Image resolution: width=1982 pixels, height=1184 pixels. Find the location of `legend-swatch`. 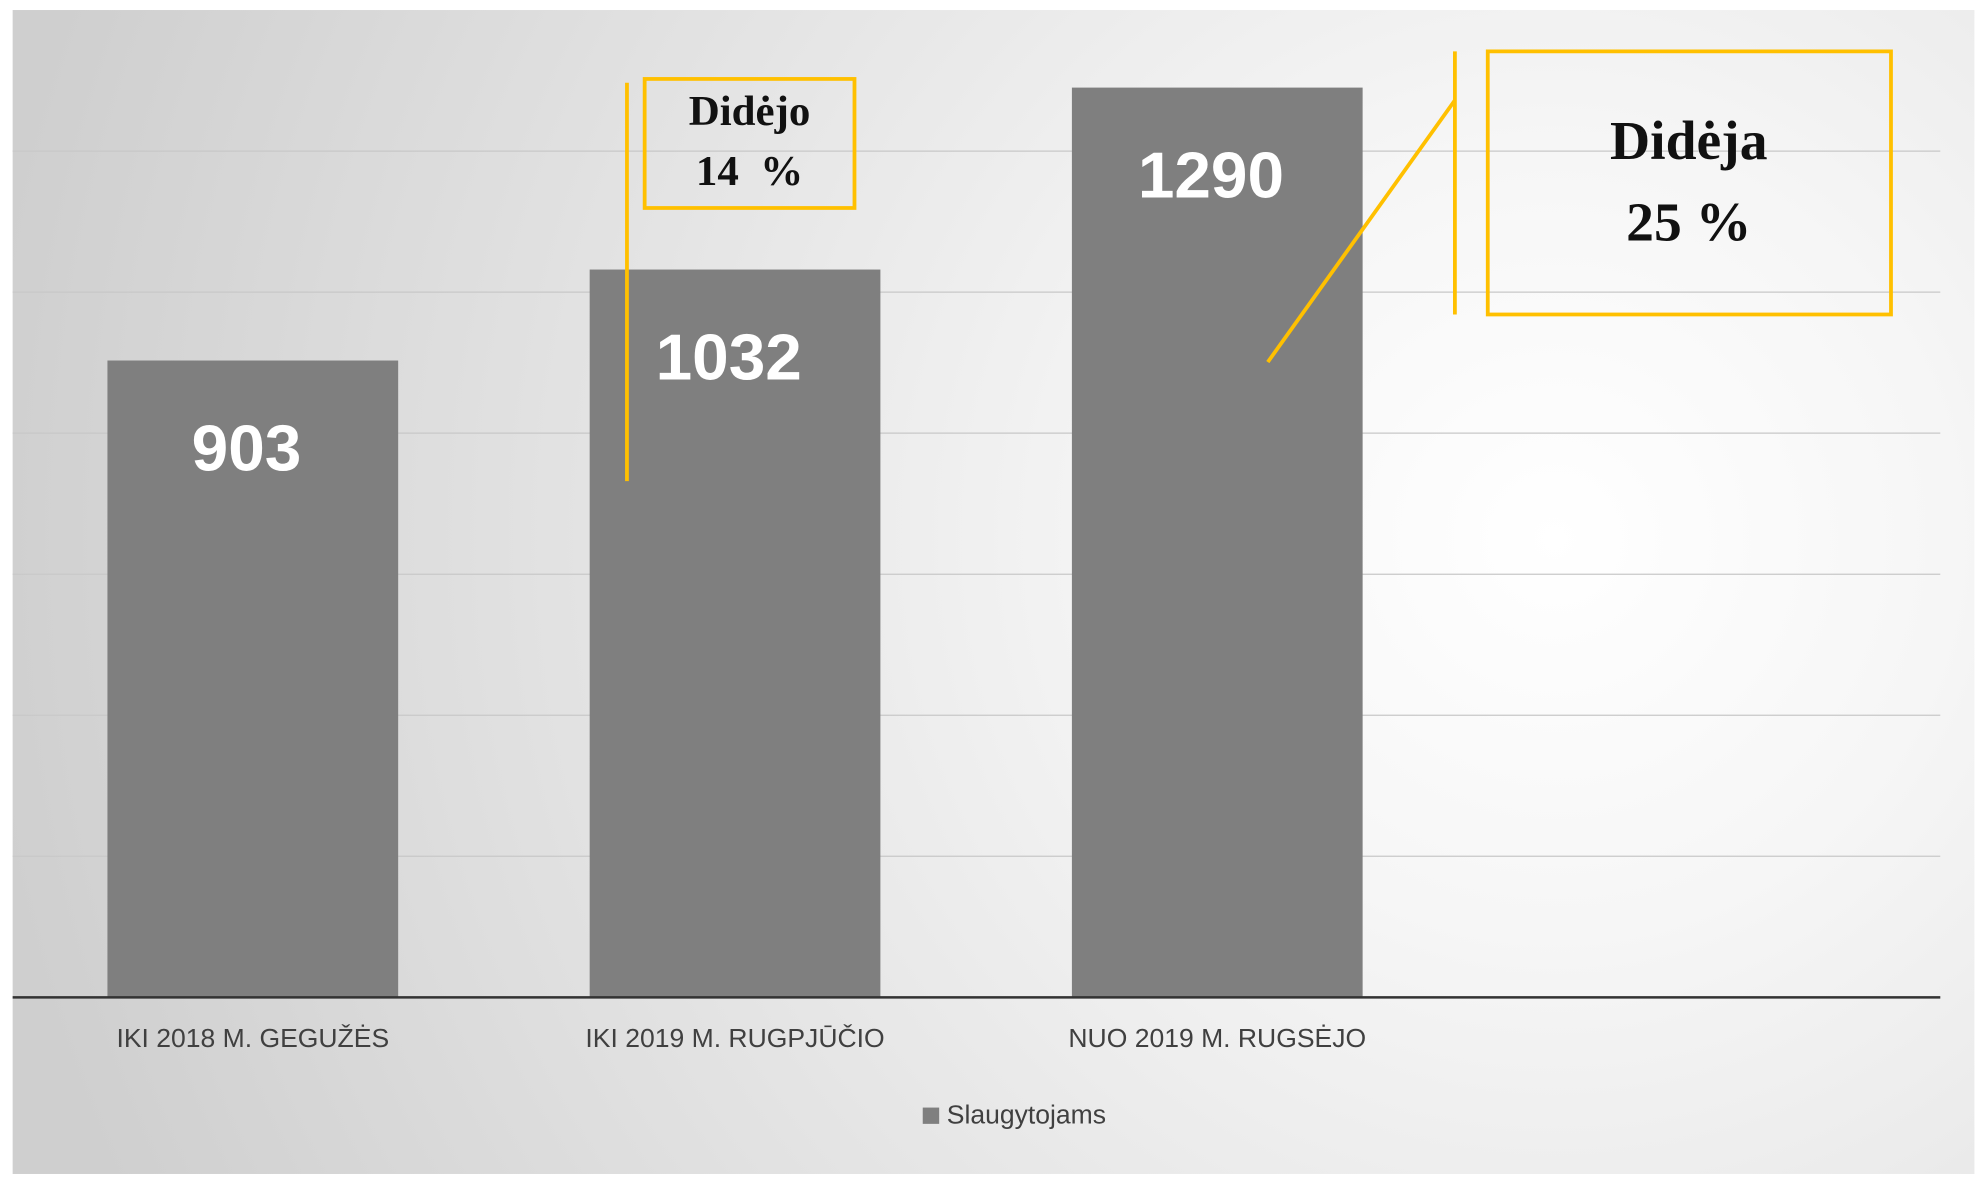

legend-swatch is located at coordinates (931, 1115).